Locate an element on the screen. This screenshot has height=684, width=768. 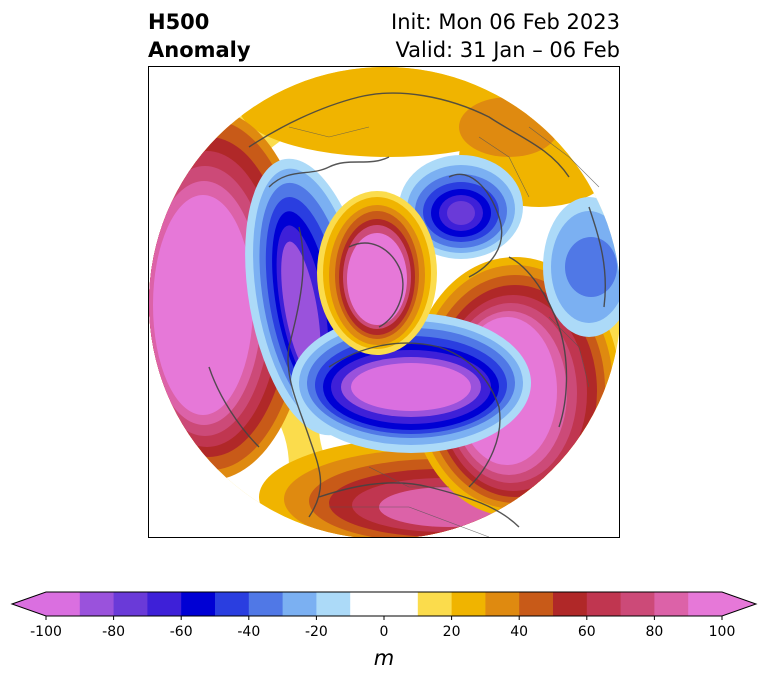
title-valid: Valid: 31 Jan – 06 Feb is located at coordinates (507, 50).